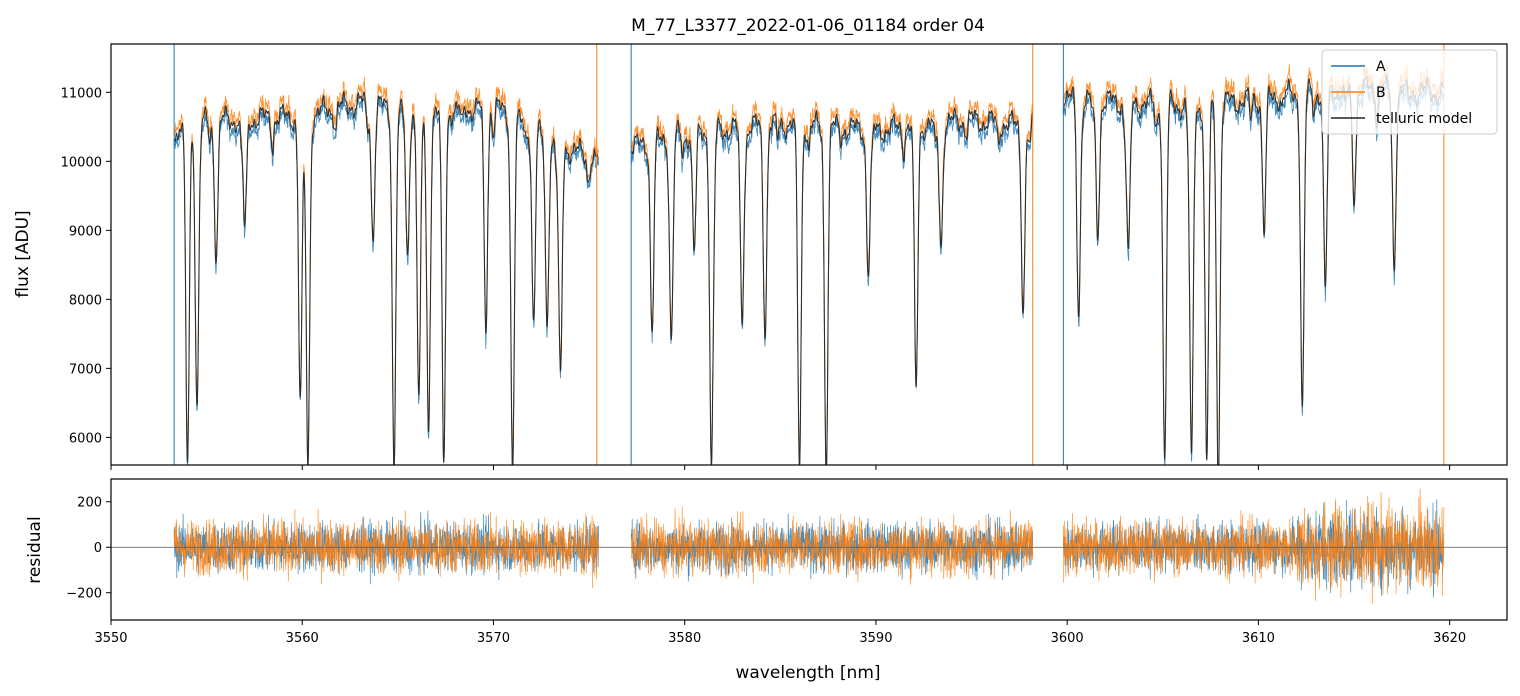 Image resolution: width=1520 pixels, height=696 pixels. What do you see at coordinates (1067, 638) in the screenshot?
I see `residual-xtick-label: 3600` at bounding box center [1067, 638].